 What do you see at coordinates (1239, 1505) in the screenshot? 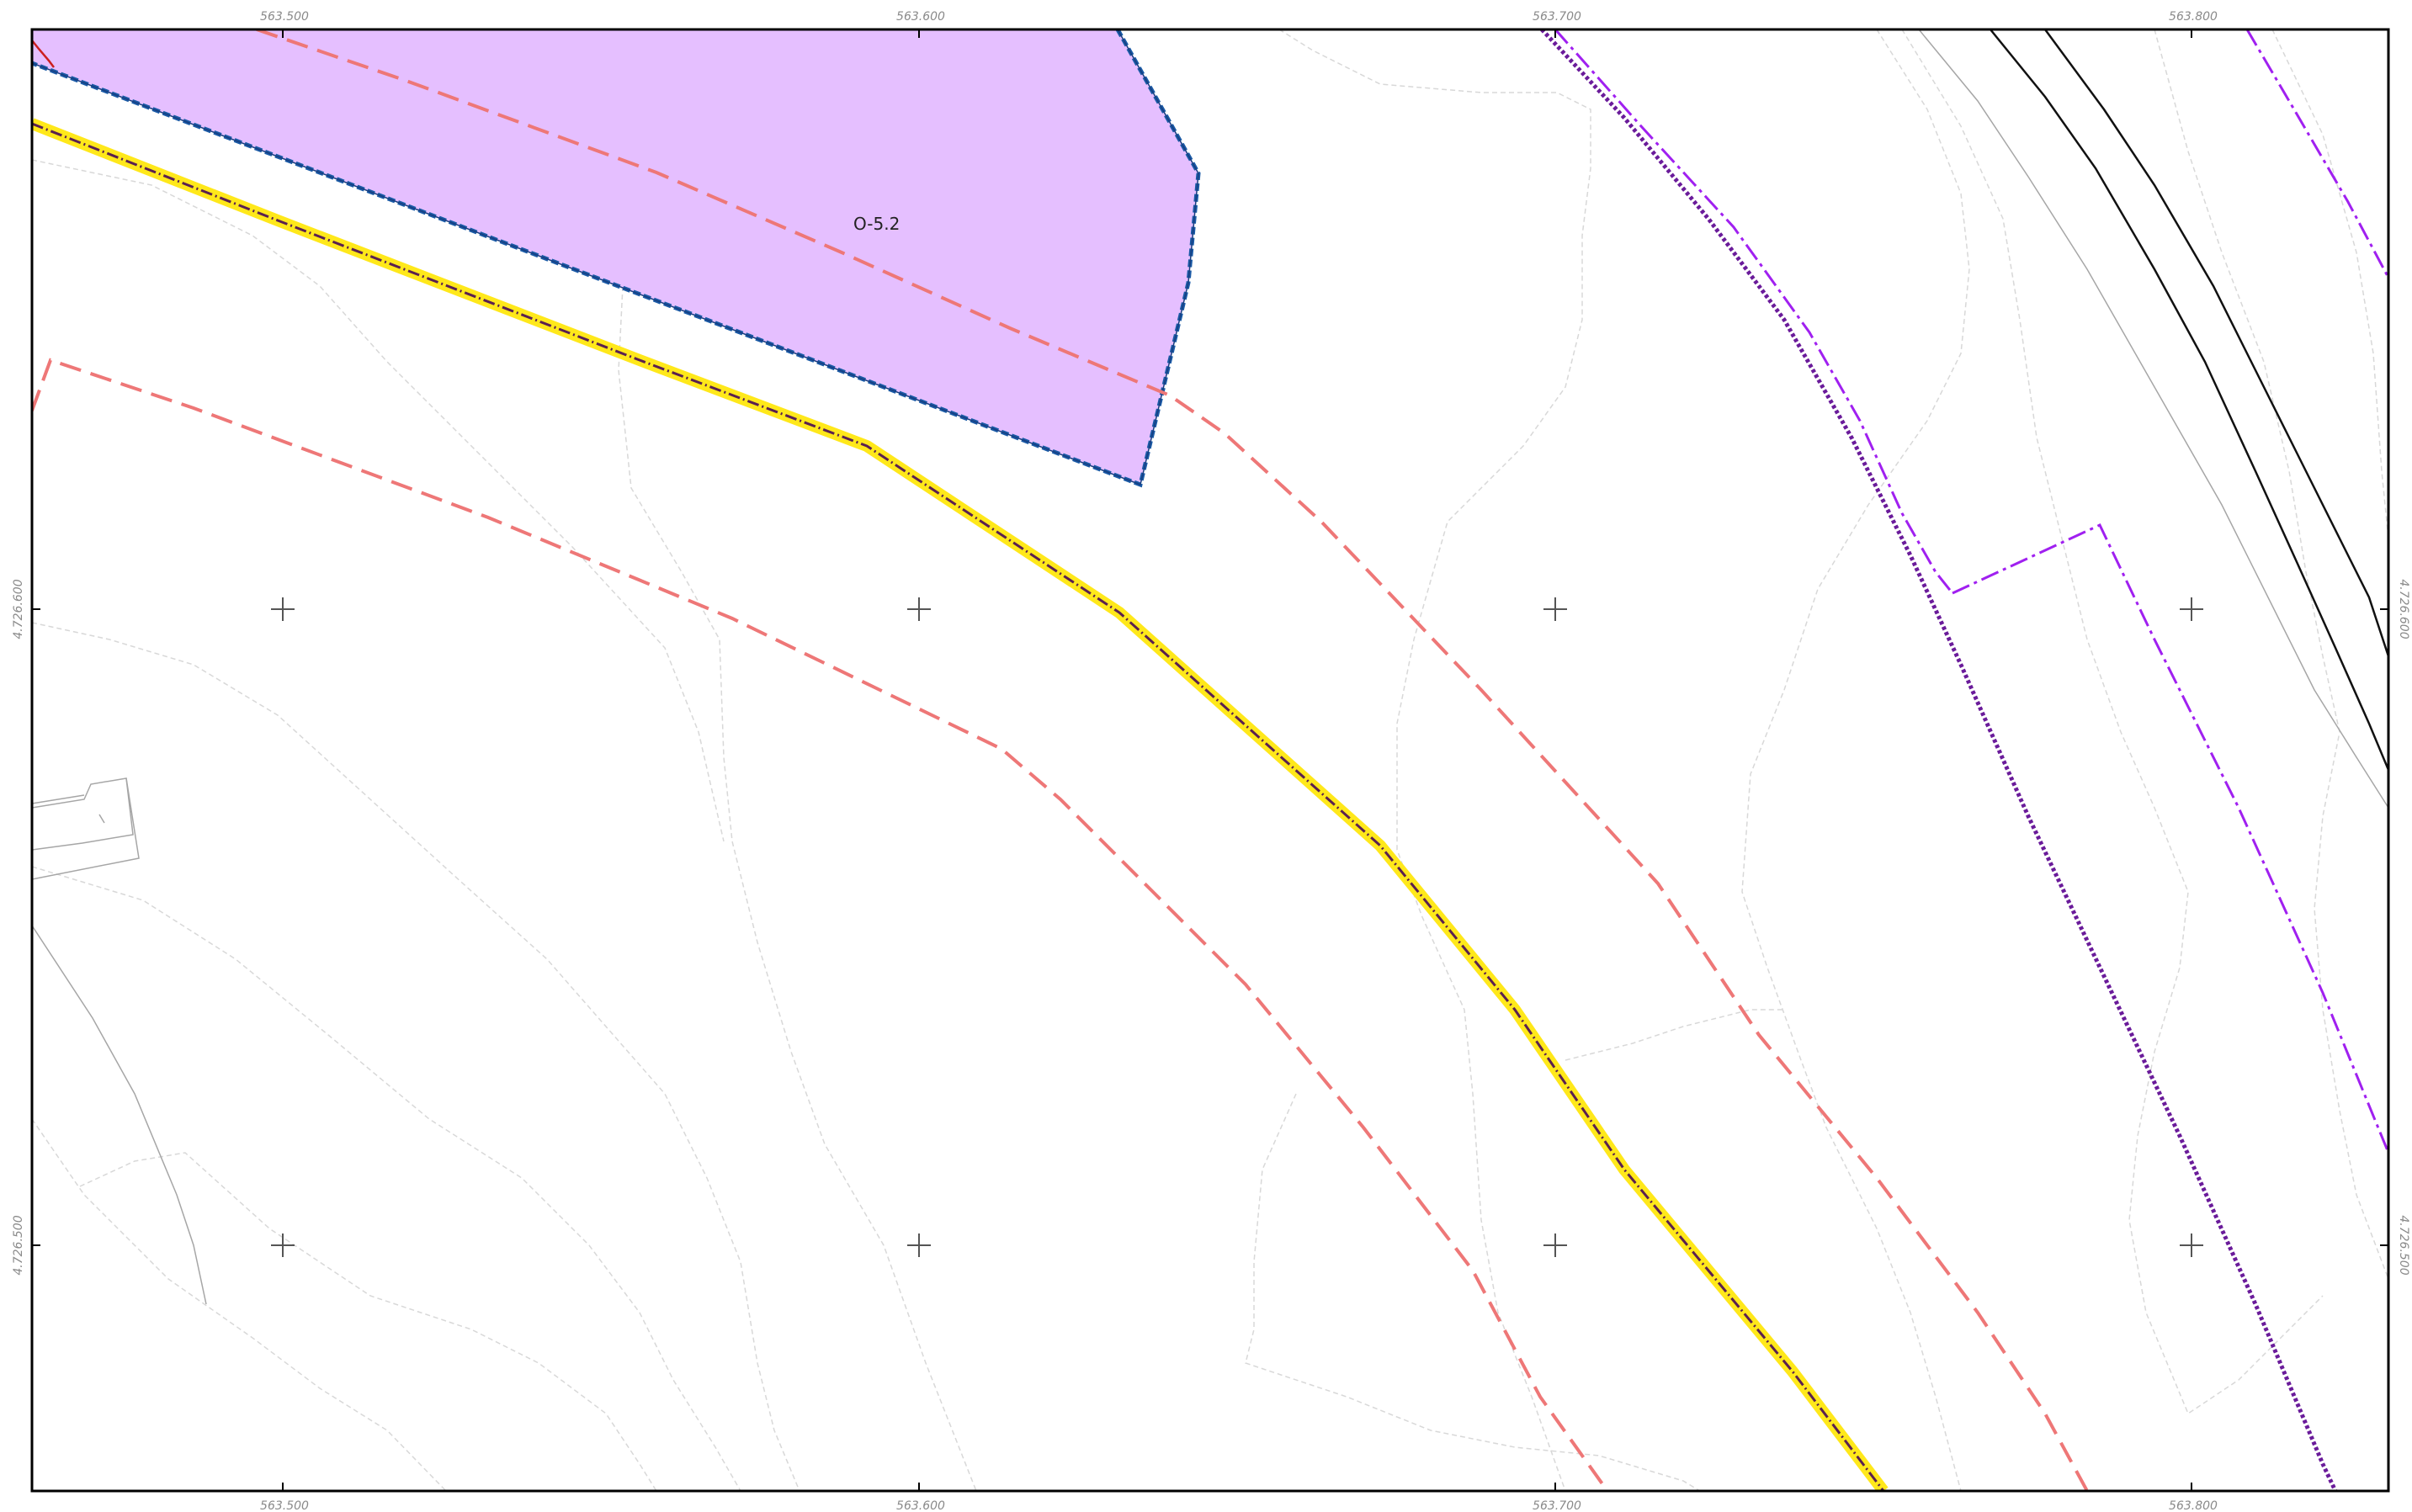
I see `easting-labels-bottom: 563.500 563.600 563.700 563.800` at bounding box center [1239, 1505].